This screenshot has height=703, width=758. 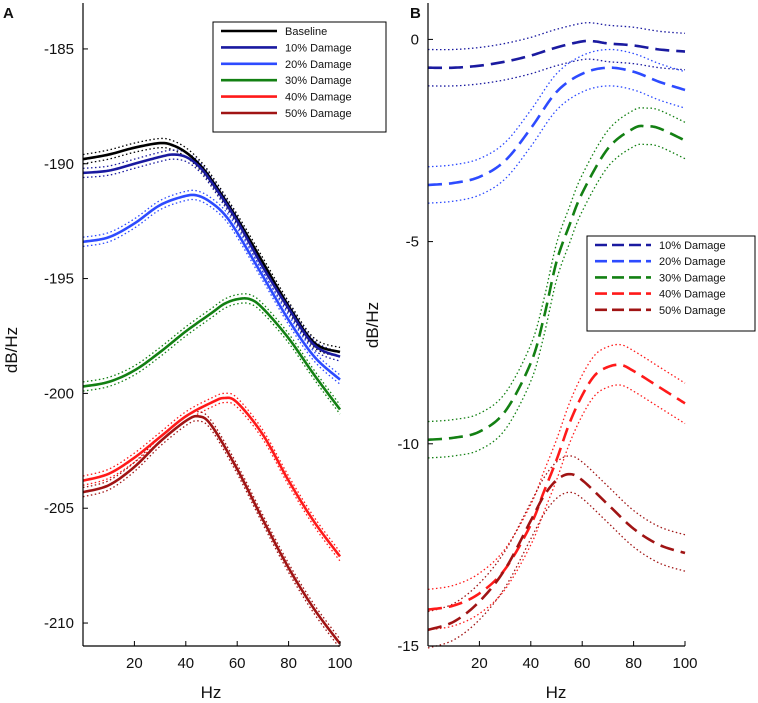 What do you see at coordinates (556, 692) in the screenshot?
I see `panel-b-x-axis-title: Hz` at bounding box center [556, 692].